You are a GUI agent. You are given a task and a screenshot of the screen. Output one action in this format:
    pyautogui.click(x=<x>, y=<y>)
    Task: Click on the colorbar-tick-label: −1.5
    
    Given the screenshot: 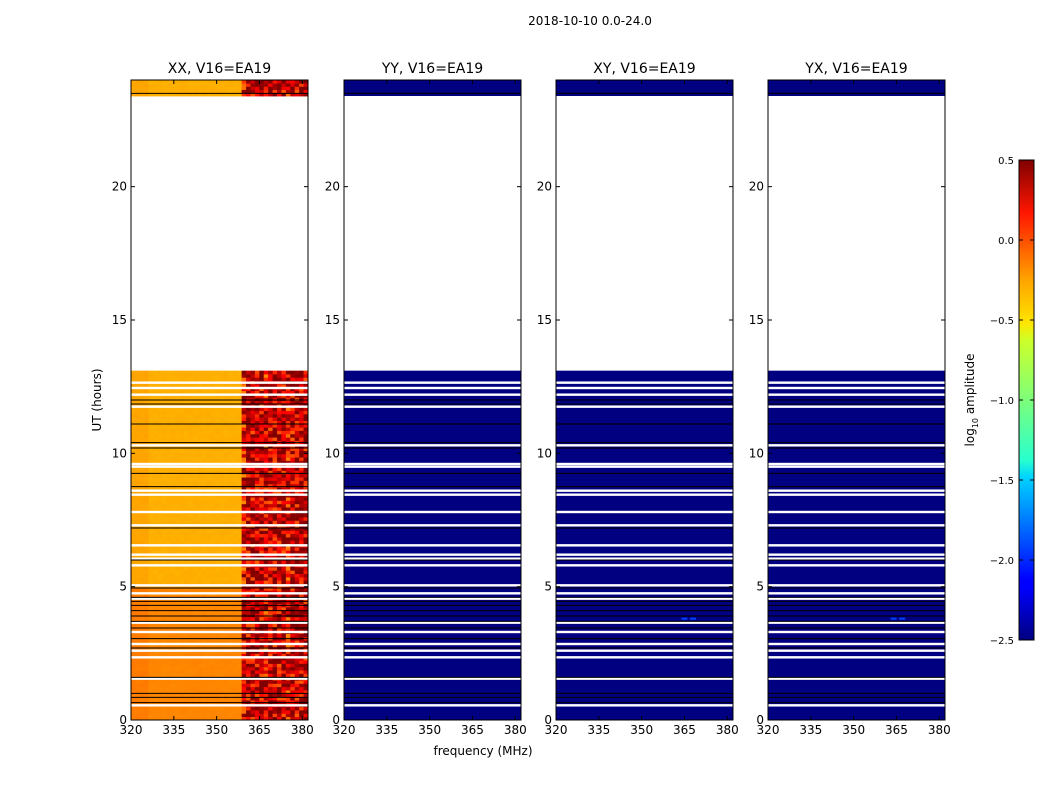 What is the action you would take?
    pyautogui.click(x=1002, y=481)
    